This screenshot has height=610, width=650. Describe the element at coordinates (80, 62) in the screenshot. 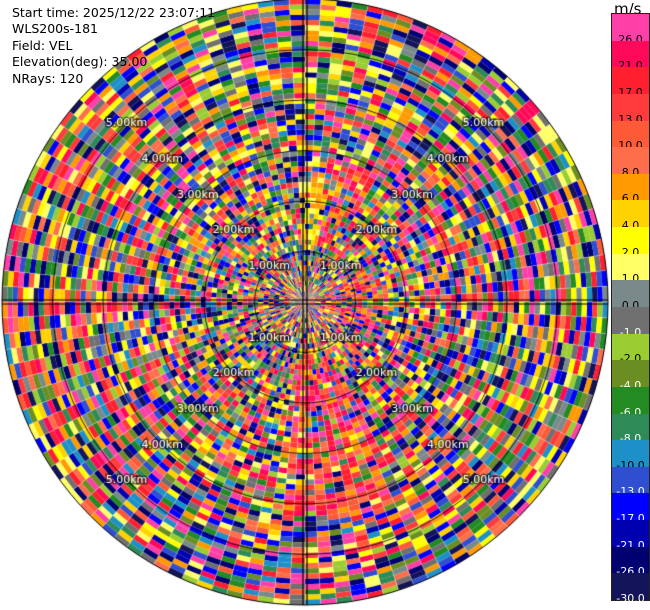

I see `elevation-label: Elevation(deg): 35.00` at that location.